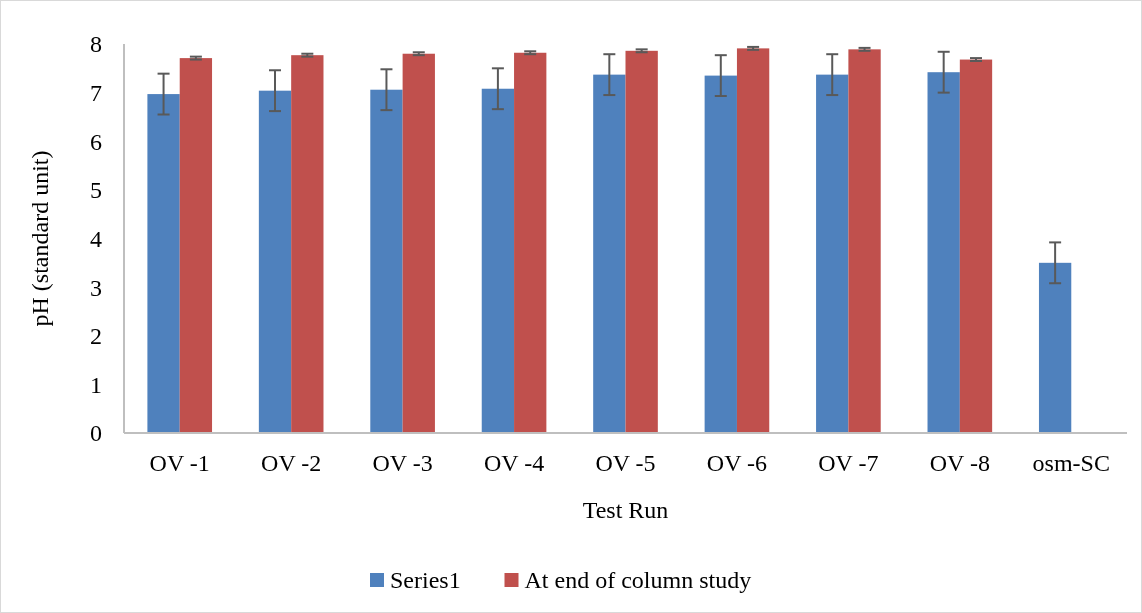 The height and width of the screenshot is (613, 1142). What do you see at coordinates (625, 510) in the screenshot?
I see `x-axis-title: Test Run` at bounding box center [625, 510].